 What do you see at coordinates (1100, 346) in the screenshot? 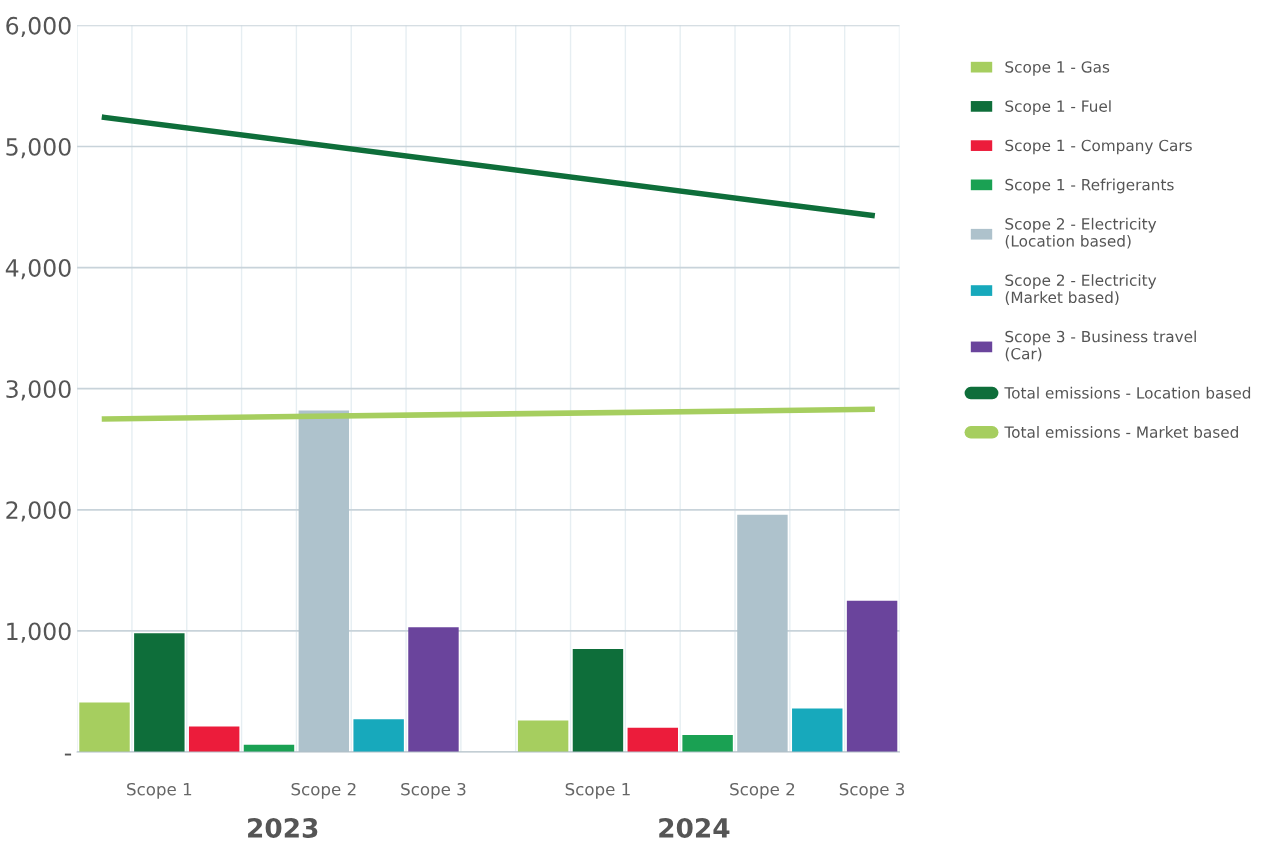
I see `legend-label: Scope 3 - Business travel (Car)` at bounding box center [1100, 346].